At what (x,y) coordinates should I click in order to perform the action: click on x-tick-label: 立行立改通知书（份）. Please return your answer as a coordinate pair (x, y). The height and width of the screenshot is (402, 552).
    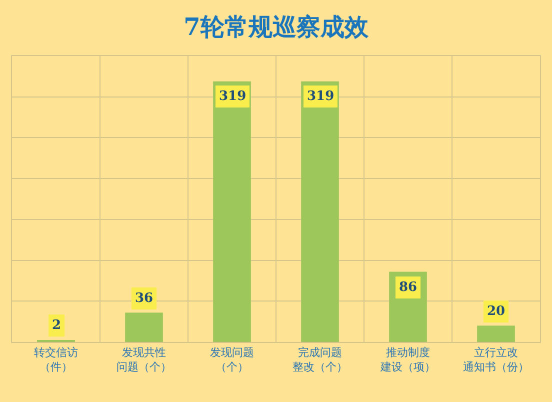
    Looking at the image, I should click on (496, 360).